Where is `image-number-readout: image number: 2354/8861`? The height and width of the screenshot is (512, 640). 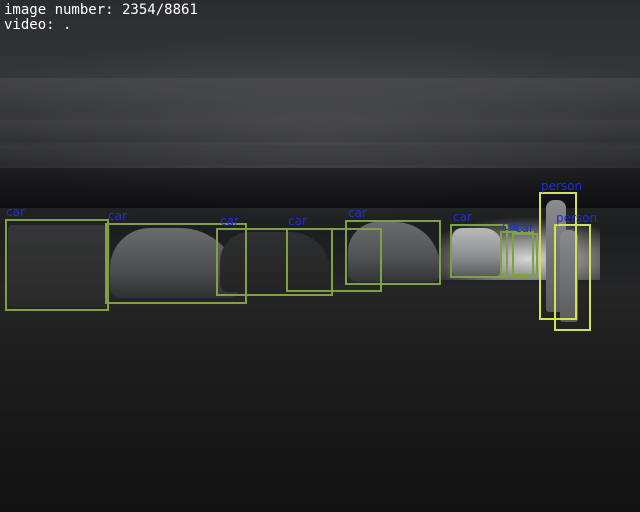 image-number-readout: image number: 2354/8861 is located at coordinates (101, 10).